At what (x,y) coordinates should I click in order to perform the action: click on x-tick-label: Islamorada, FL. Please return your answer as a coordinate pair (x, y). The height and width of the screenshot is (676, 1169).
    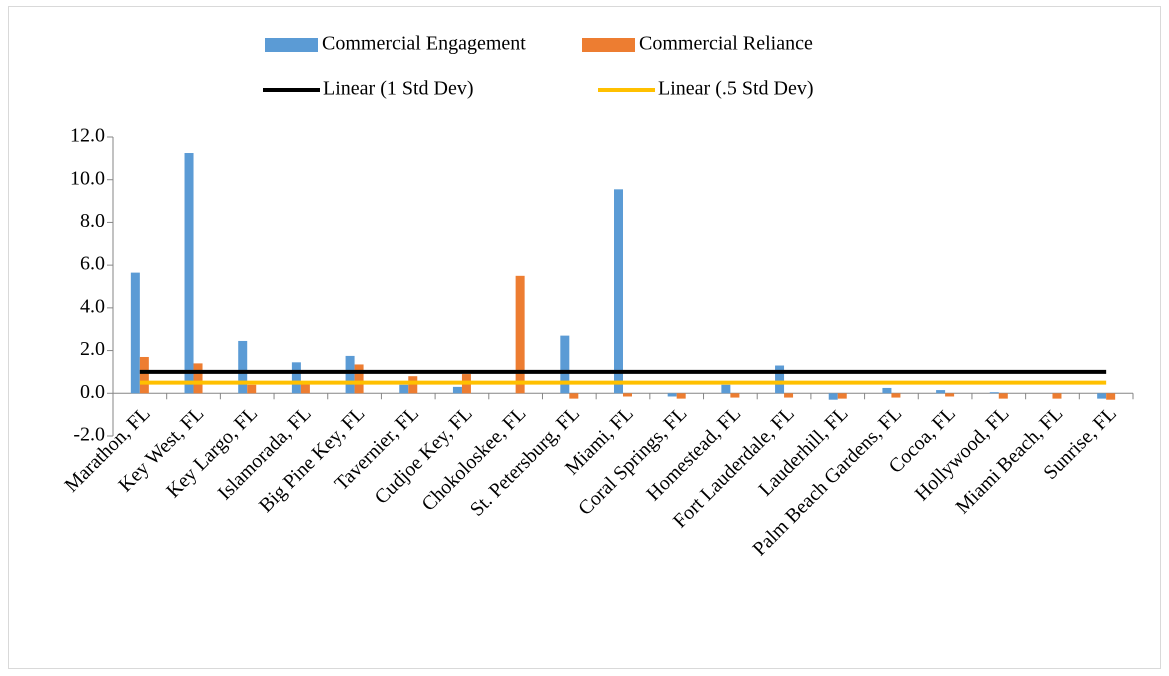
    Looking at the image, I should click on (265, 454).